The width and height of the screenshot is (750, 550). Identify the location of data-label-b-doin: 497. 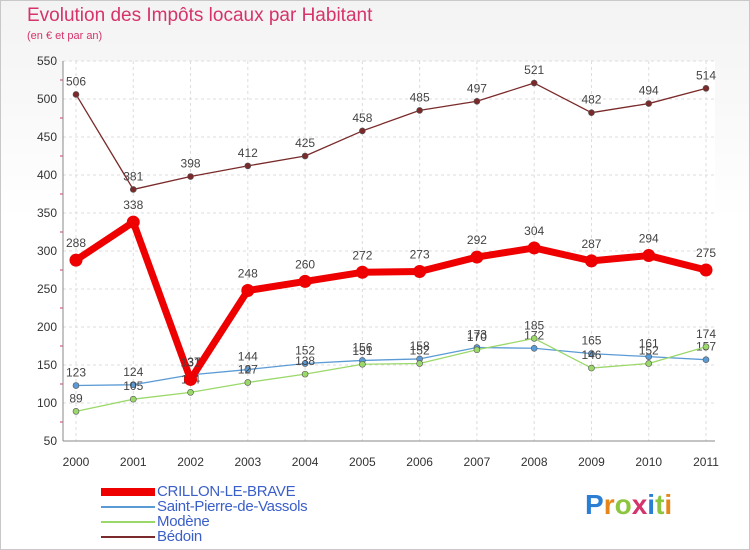
(477, 88).